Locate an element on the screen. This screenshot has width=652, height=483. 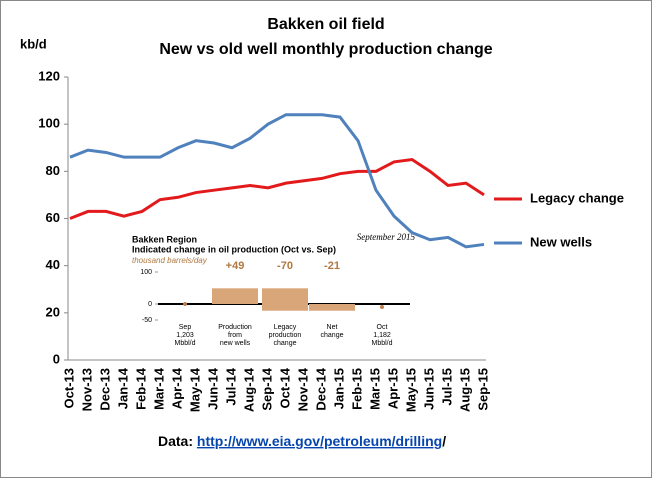
x-tick-label: Jun-15 is located at coordinates (428, 389).